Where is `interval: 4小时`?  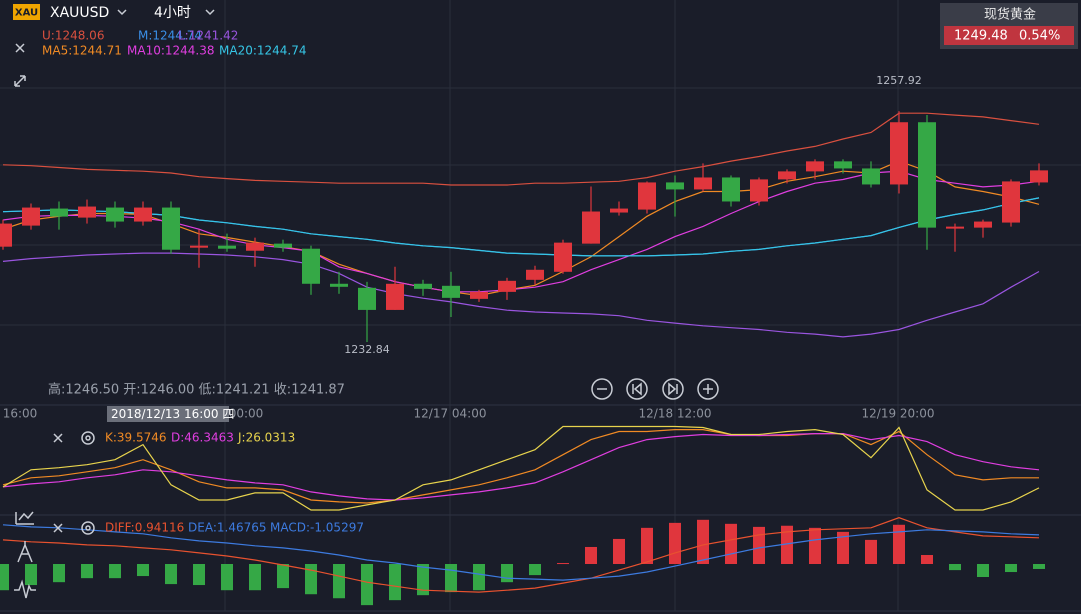
interval: 4小时 is located at coordinates (172, 13).